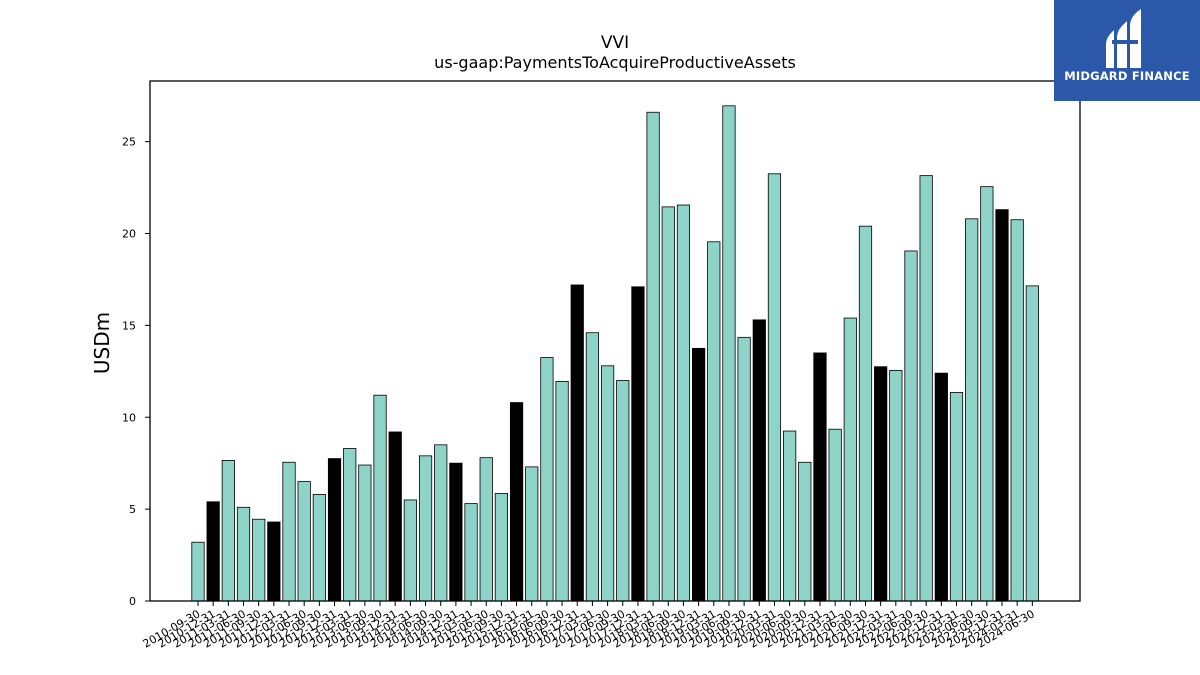  Describe the element at coordinates (615, 43) in the screenshot. I see `chart-title: VVI` at that location.